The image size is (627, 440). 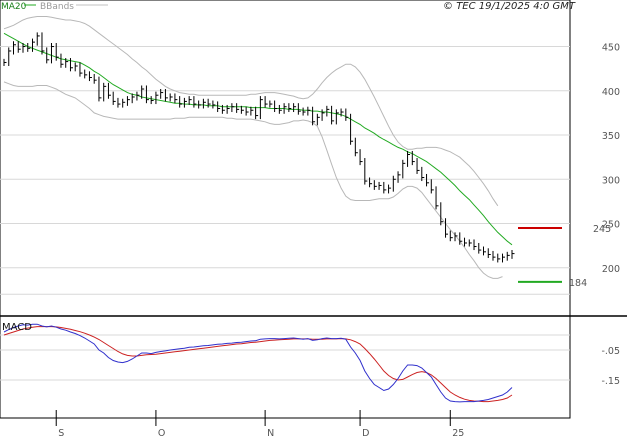 What do you see at coordinates (509, 6) in the screenshot?
I see `watermark: © TEC 19/1/2025 4:0 GMT` at bounding box center [509, 6].